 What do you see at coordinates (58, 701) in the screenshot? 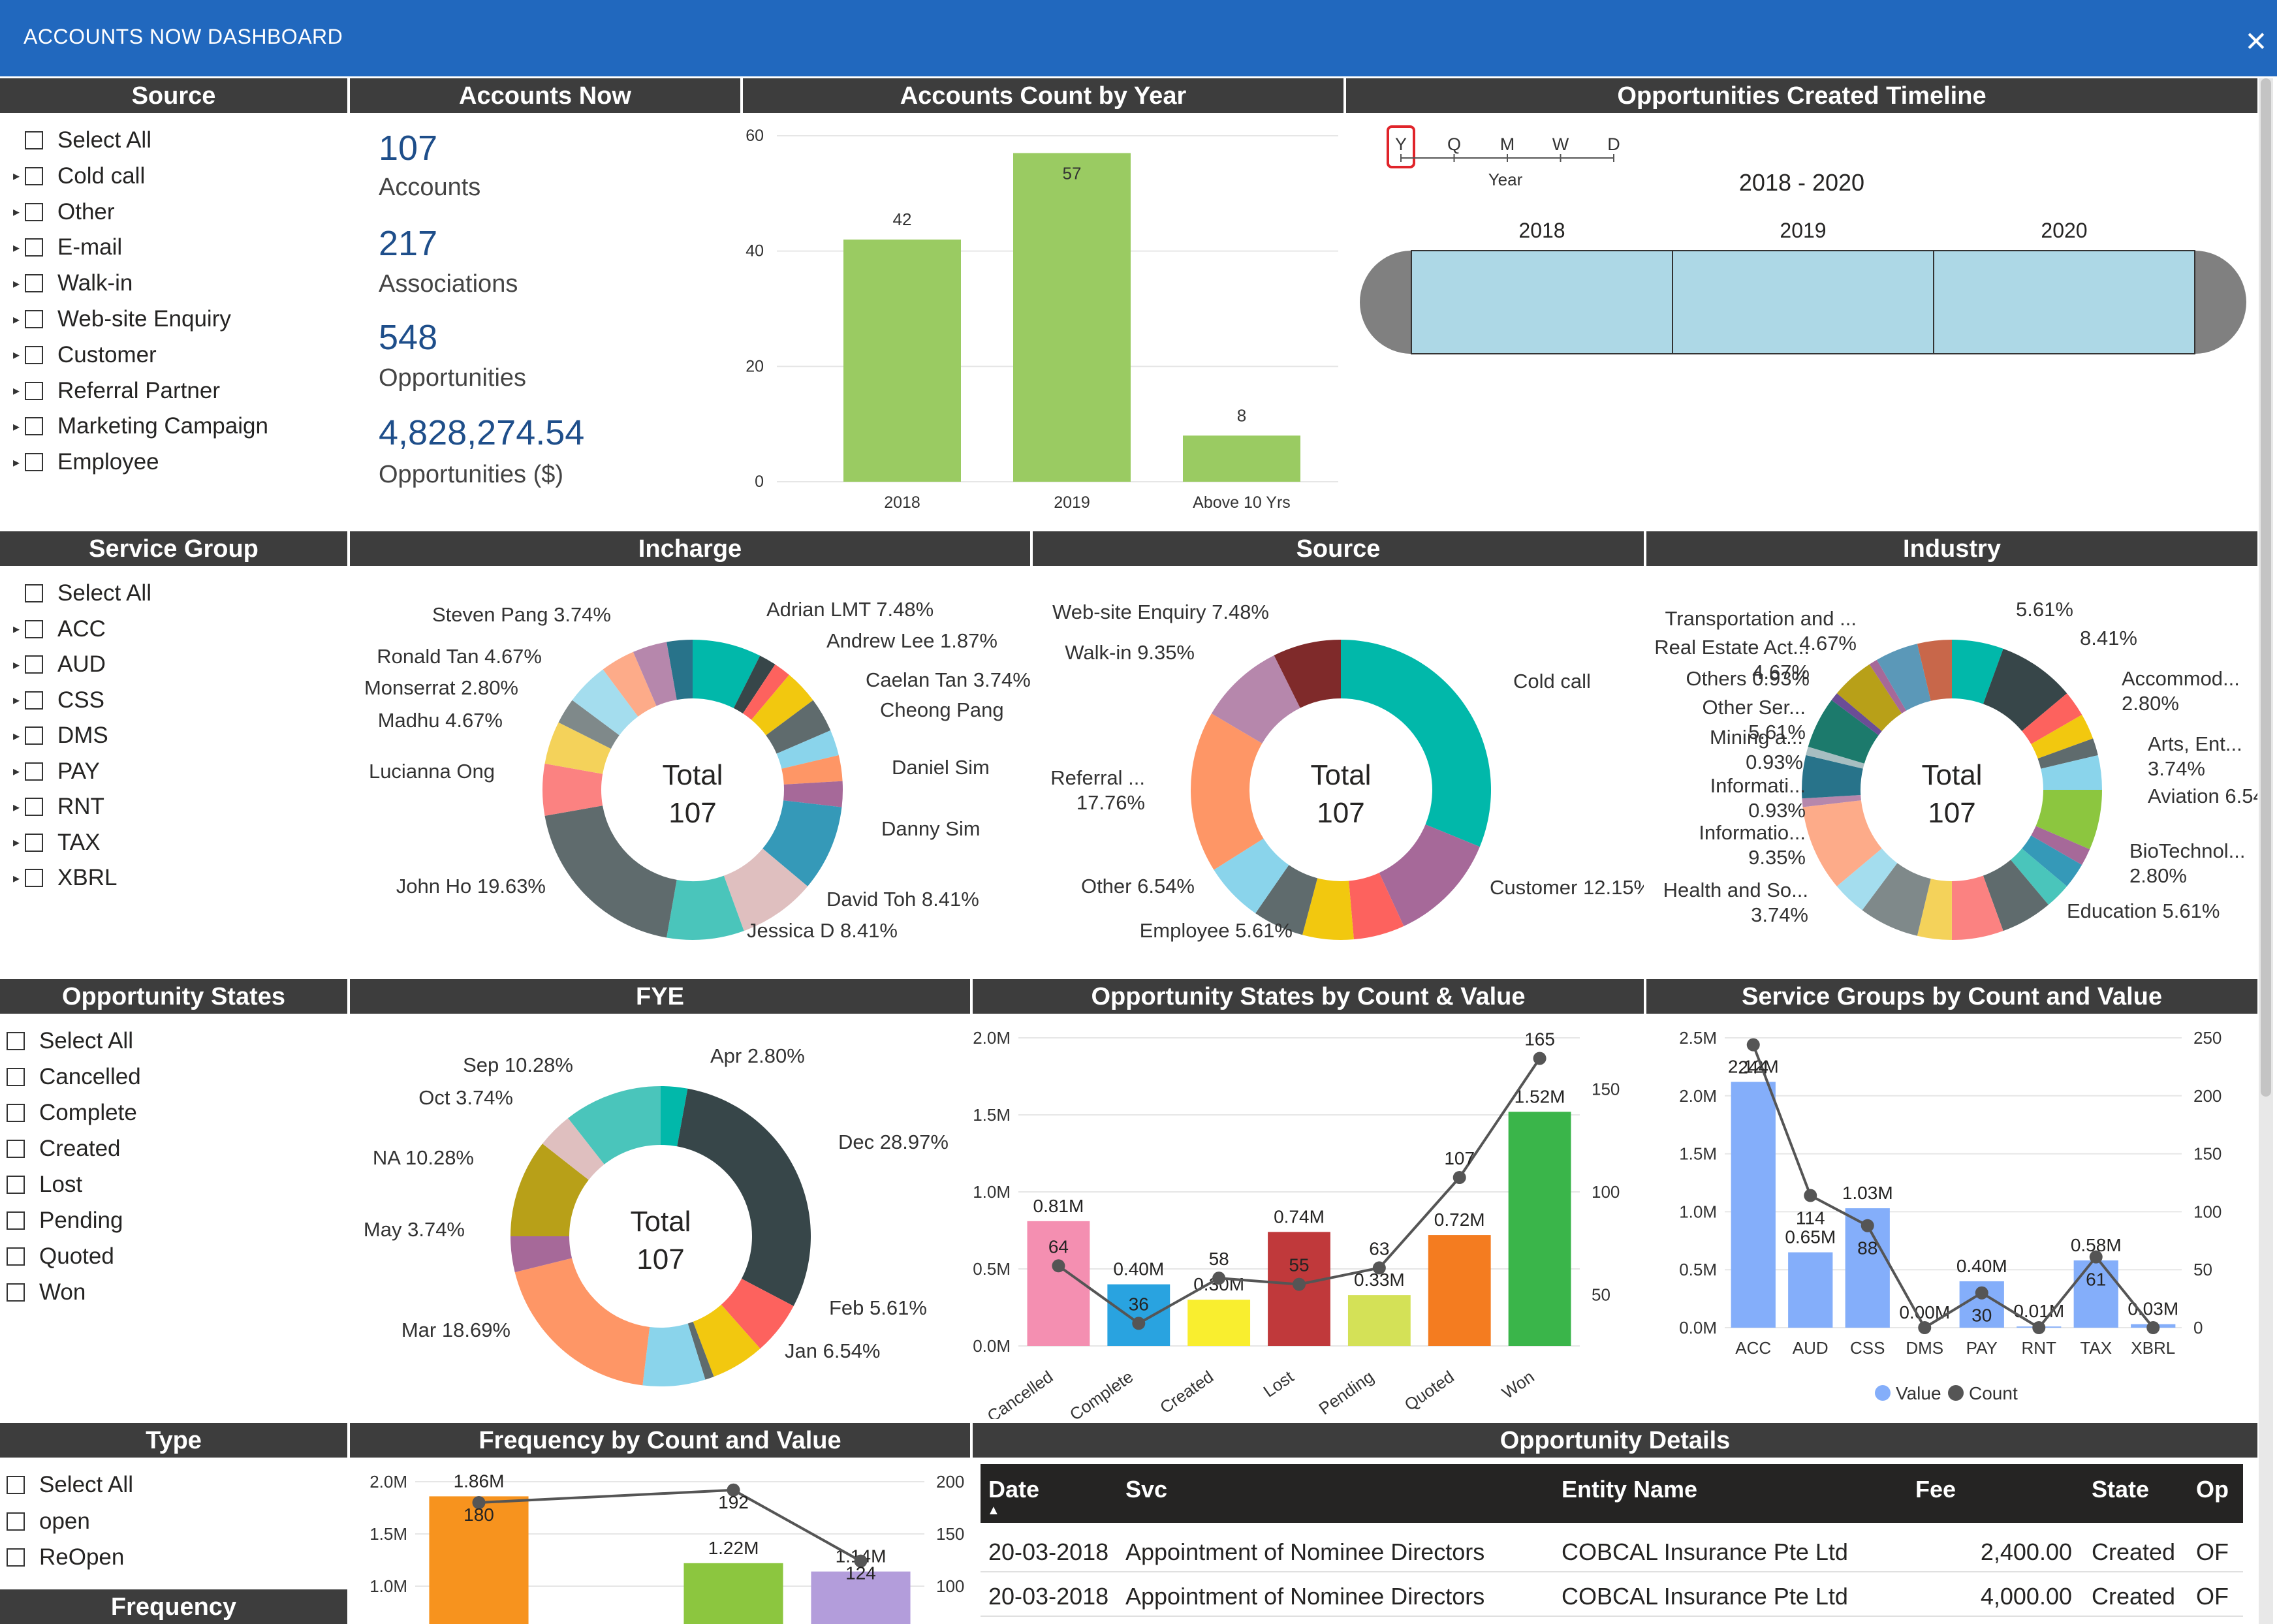
I see `slicer-item: ▸ CSS` at bounding box center [58, 701].